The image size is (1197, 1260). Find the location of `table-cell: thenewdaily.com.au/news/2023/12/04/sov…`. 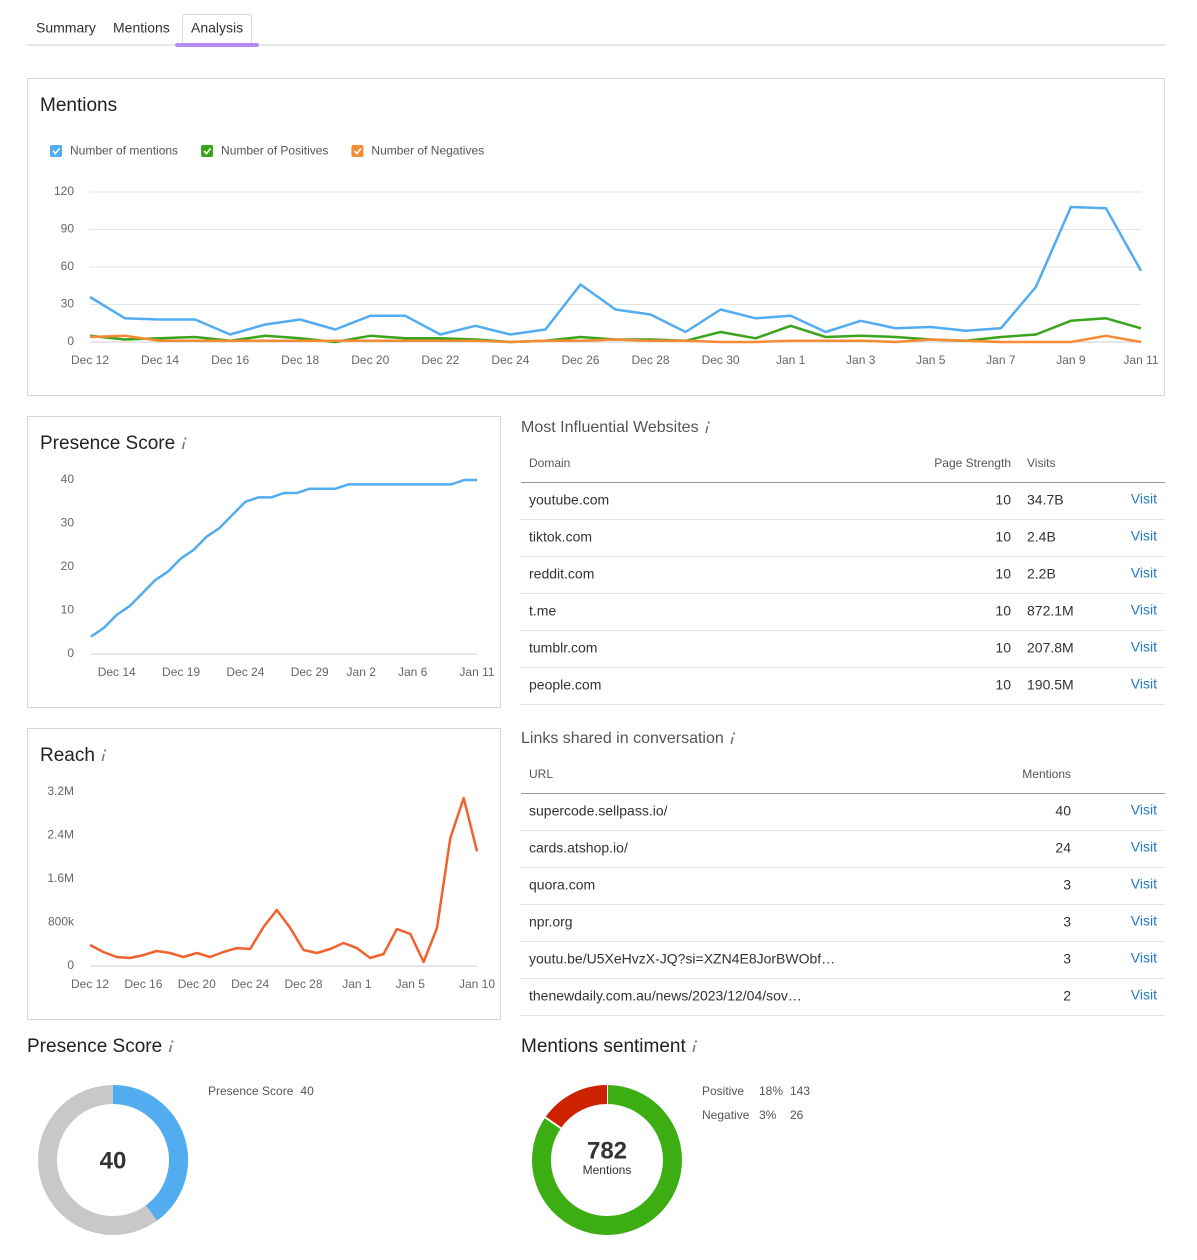

table-cell: thenewdaily.com.au/news/2023/12/04/sov… is located at coordinates (665, 996).